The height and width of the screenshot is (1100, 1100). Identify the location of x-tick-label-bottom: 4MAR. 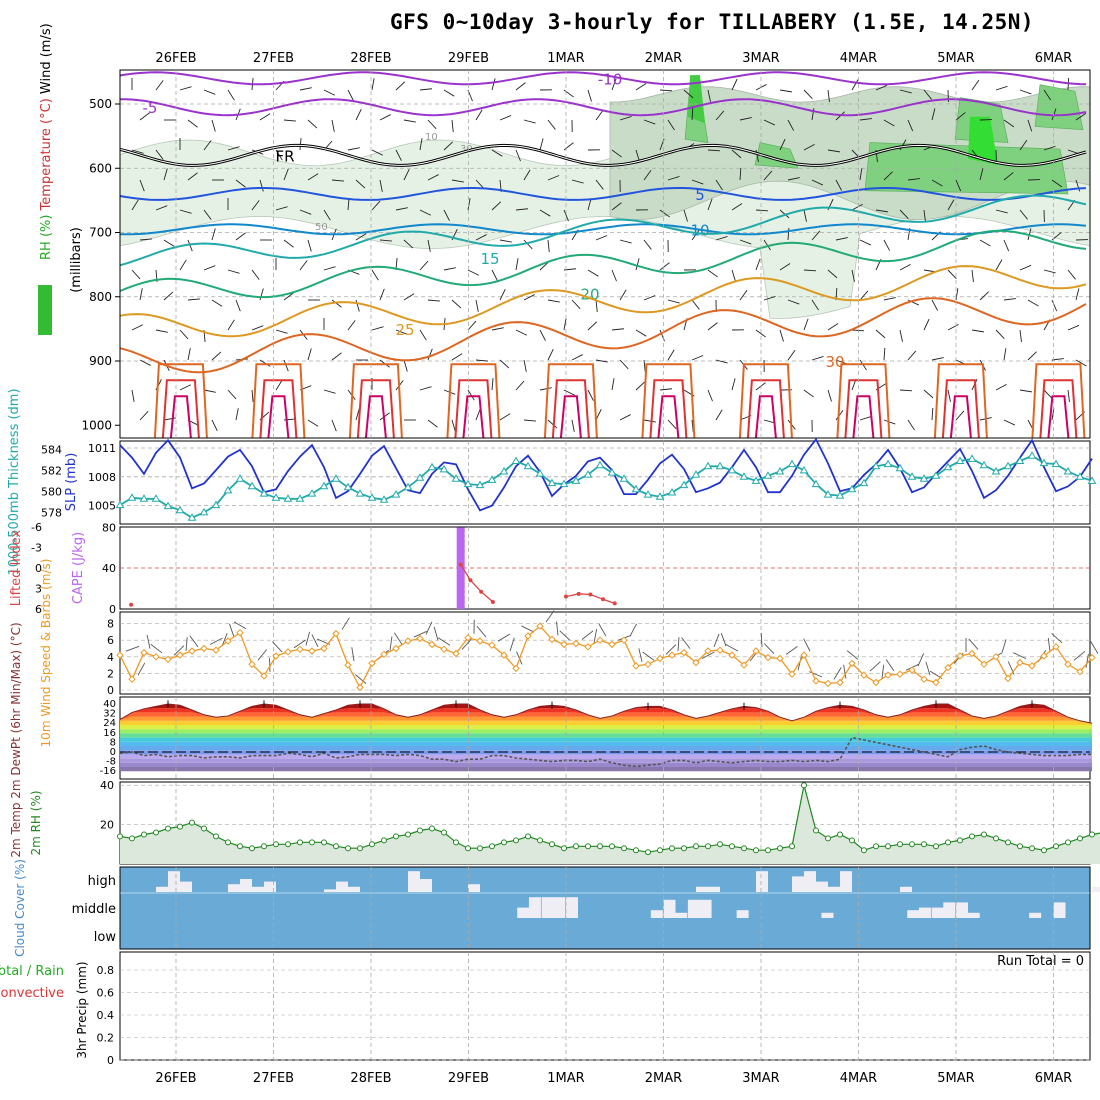
(858, 1078).